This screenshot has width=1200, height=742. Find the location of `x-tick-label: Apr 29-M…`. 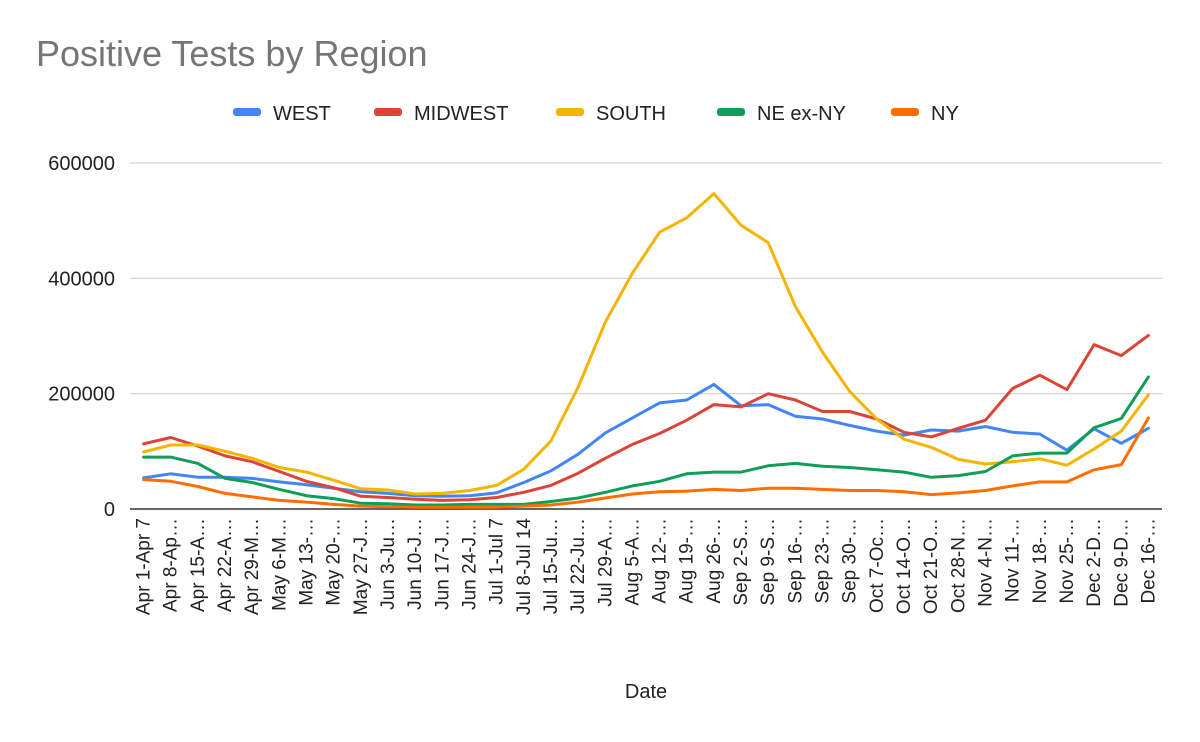

x-tick-label: Apr 29-M… is located at coordinates (252, 566).